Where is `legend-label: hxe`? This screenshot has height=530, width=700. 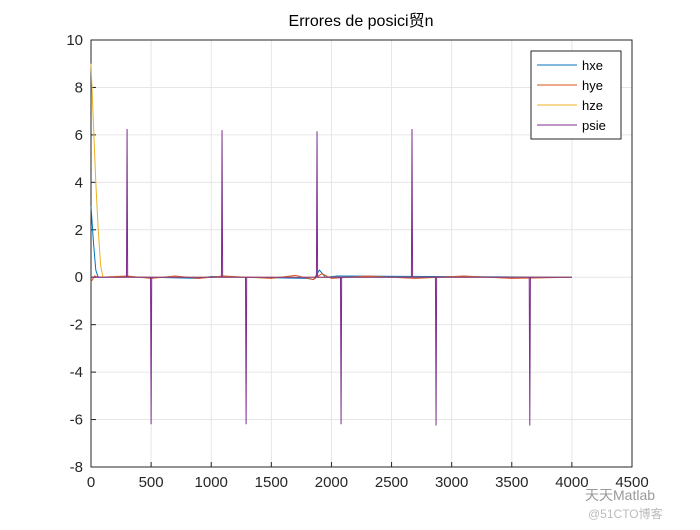 legend-label: hxe is located at coordinates (592, 65).